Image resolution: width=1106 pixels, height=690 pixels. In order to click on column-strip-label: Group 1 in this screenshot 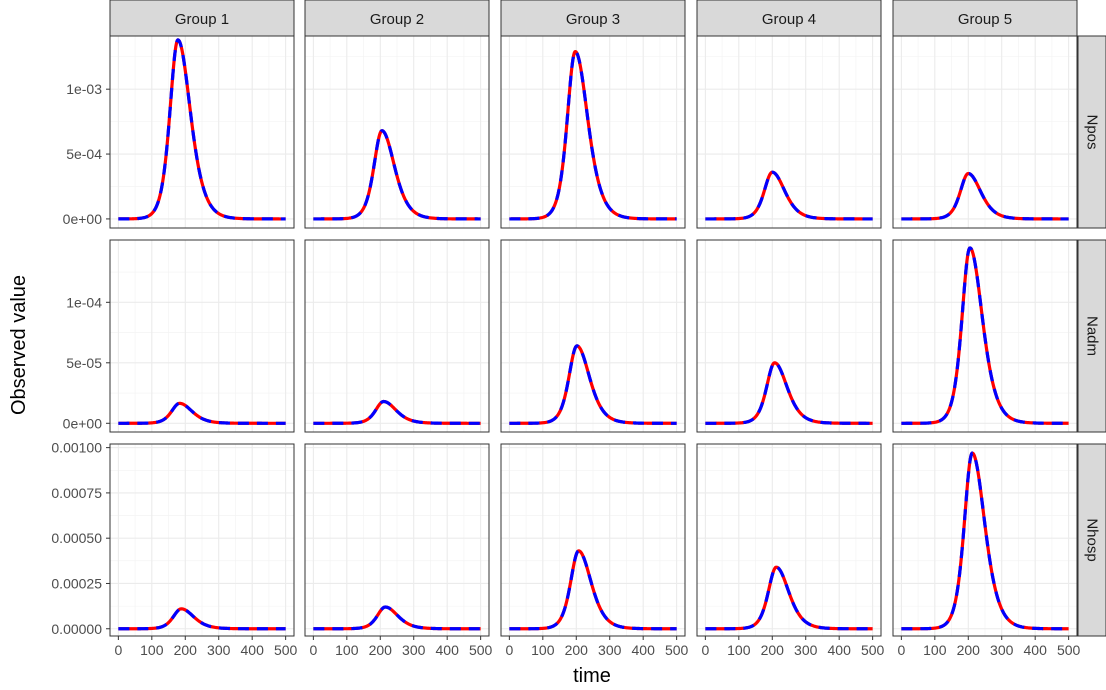, I will do `click(202, 19)`.